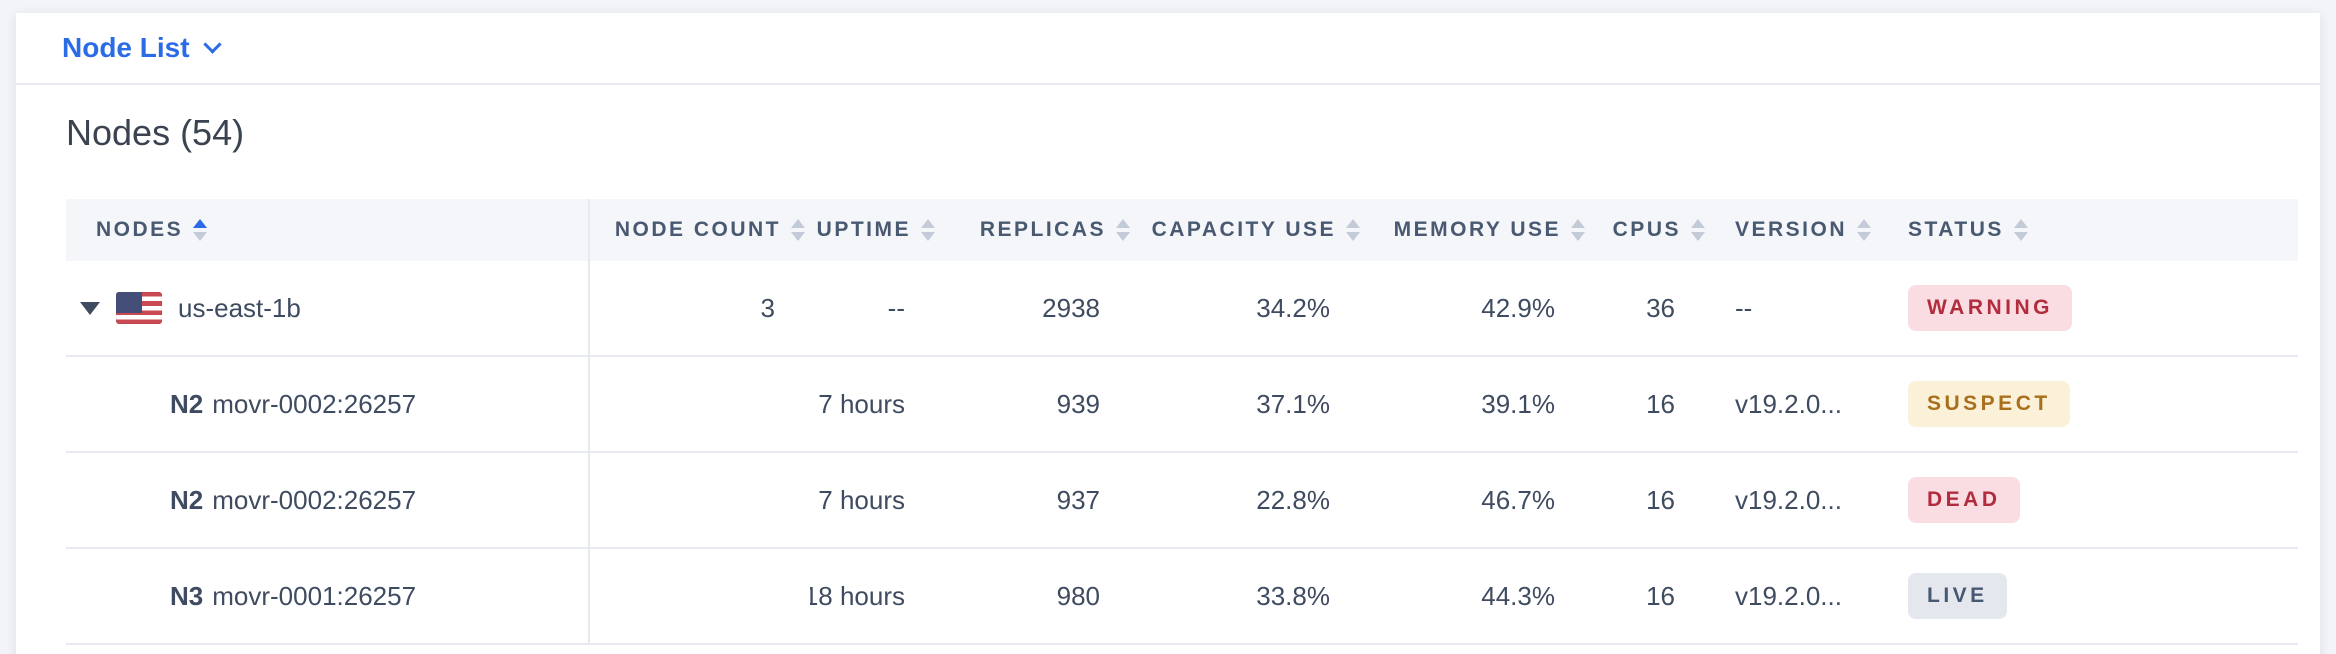 The width and height of the screenshot is (2336, 654). I want to click on us-flag-icon, so click(139, 308).